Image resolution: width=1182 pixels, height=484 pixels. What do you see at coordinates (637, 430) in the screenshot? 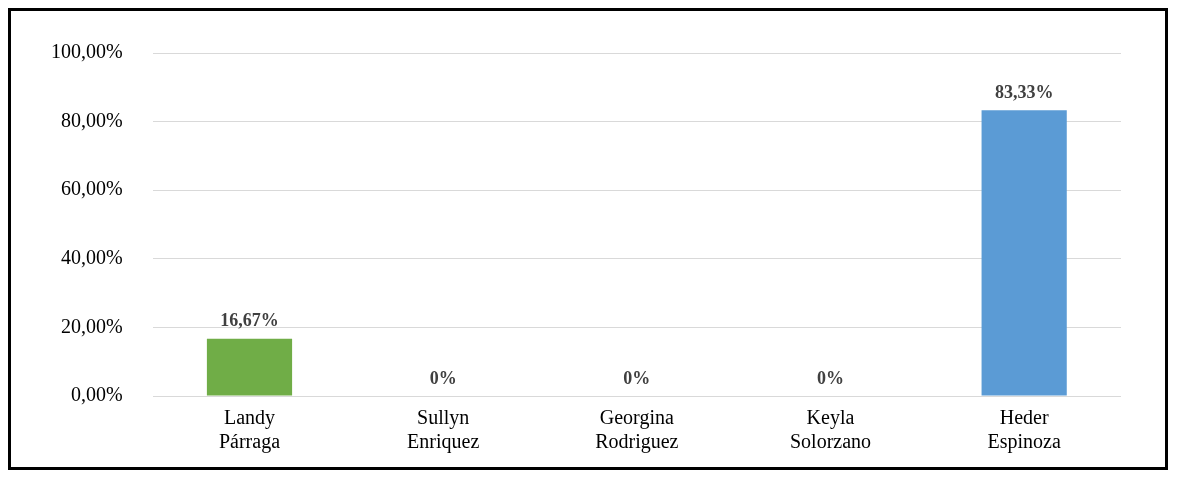
I see `x-tick-label: Georgina Rodriguez` at bounding box center [637, 430].